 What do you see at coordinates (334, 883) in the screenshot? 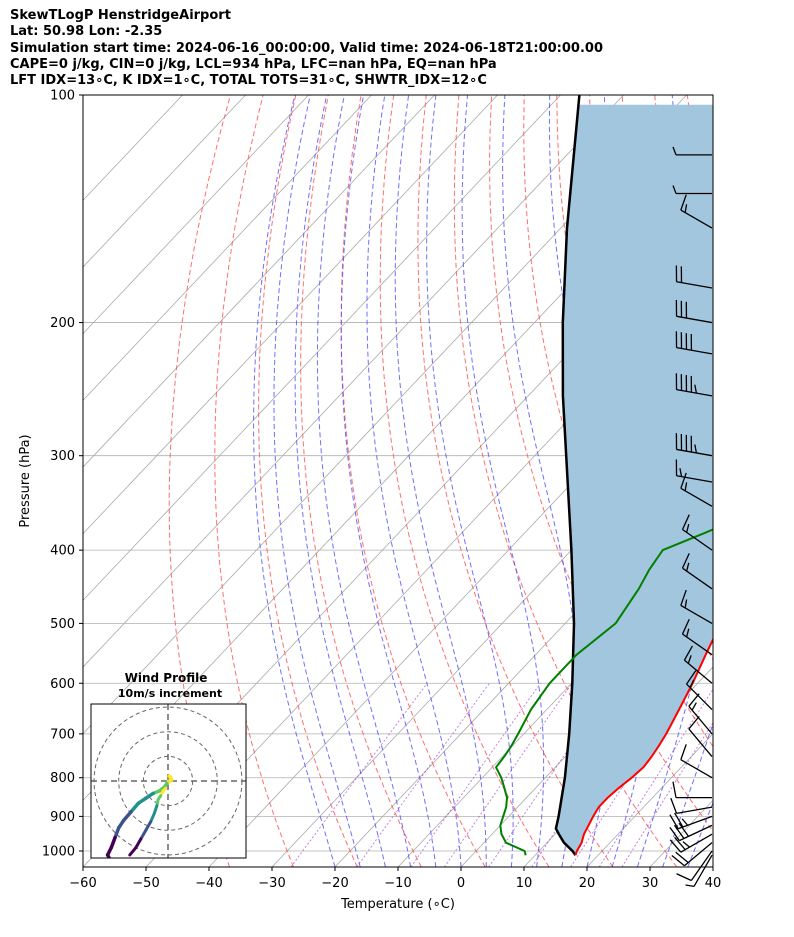
I see `x-tick-label: −20` at bounding box center [334, 883].